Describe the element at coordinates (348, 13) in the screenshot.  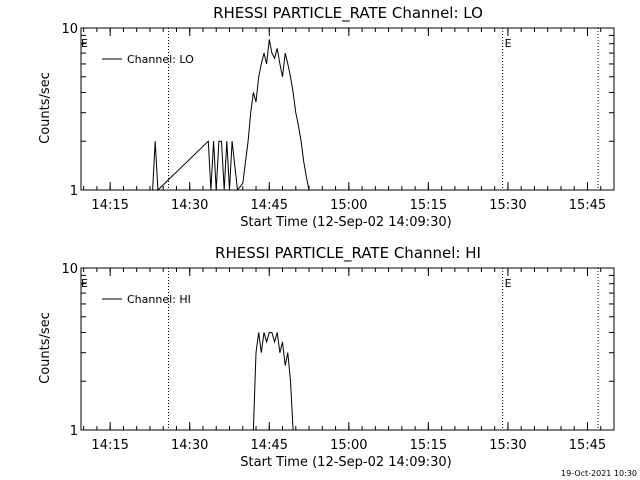
I see `chart-title: RHESSI PARTICLE_RATE Channel: LO` at that location.